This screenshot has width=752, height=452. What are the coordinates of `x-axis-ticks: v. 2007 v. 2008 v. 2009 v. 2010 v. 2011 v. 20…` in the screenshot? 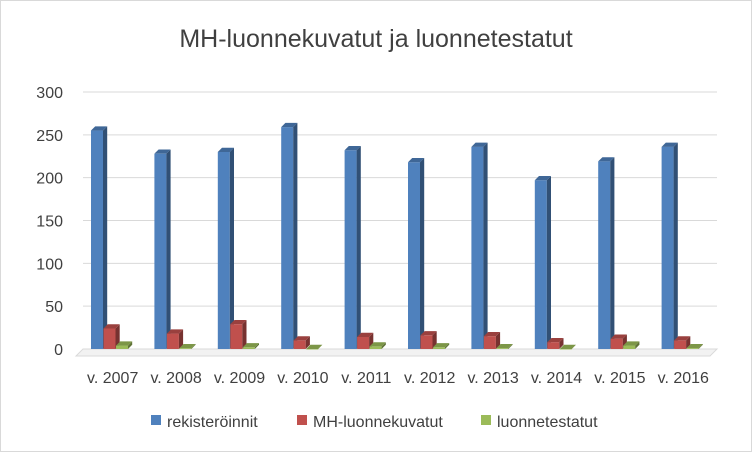 It's located at (398, 378).